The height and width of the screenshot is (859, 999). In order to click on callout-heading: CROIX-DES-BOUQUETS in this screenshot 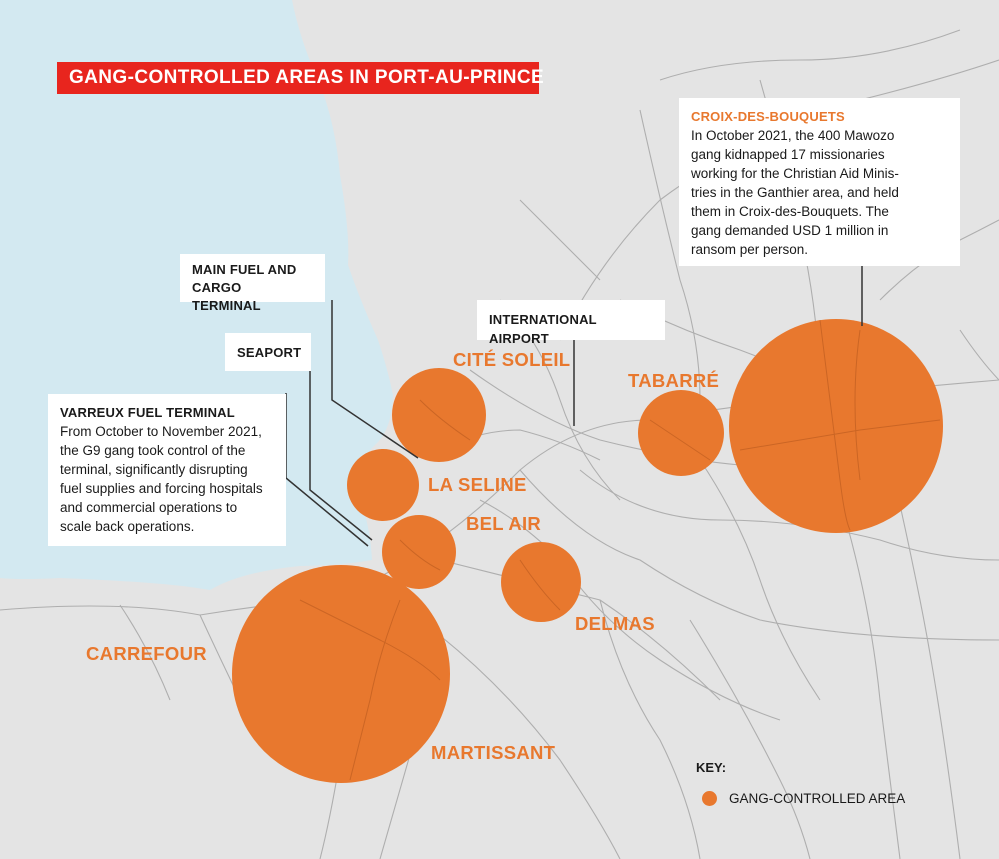, I will do `click(768, 116)`.